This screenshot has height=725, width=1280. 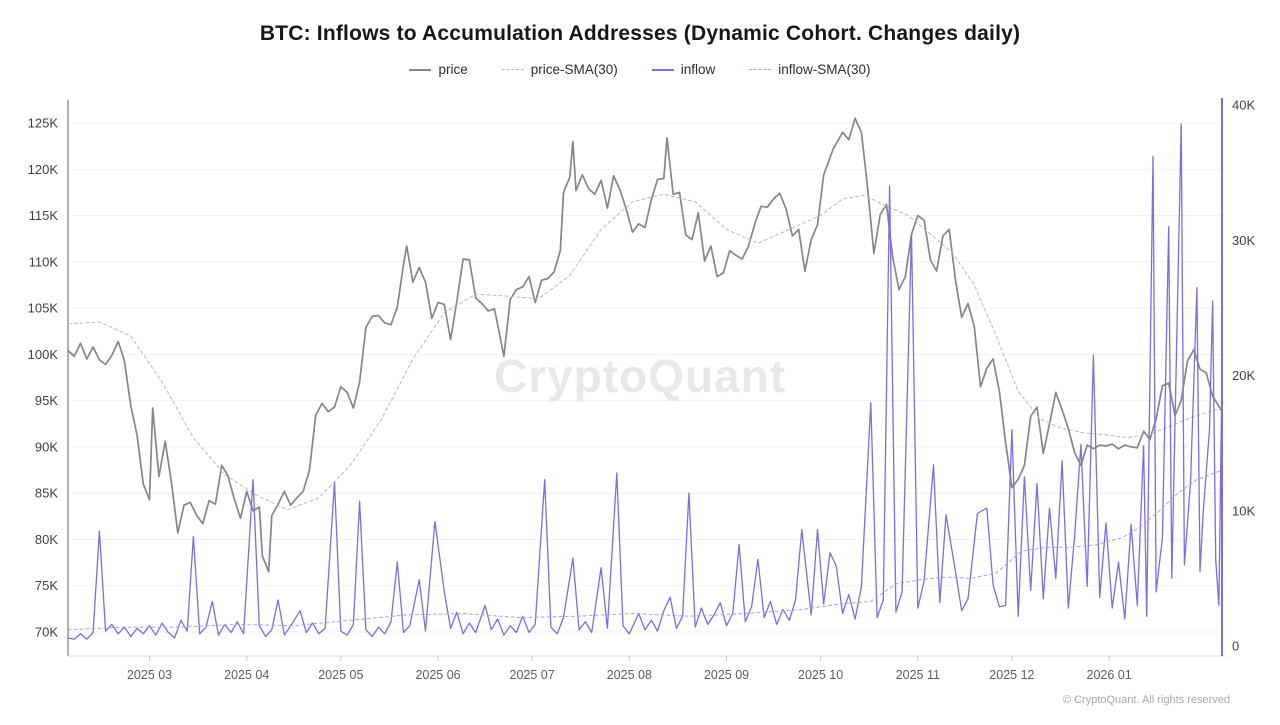 I want to click on left-axis-tick-label: 95K, so click(x=46, y=400).